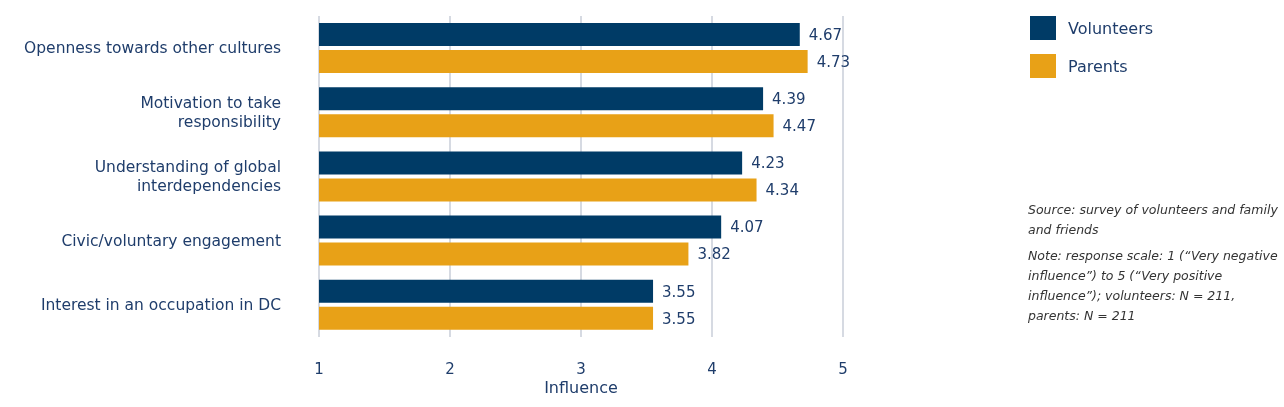  What do you see at coordinates (833, 61) in the screenshot?
I see `data-label: 4.73` at bounding box center [833, 61].